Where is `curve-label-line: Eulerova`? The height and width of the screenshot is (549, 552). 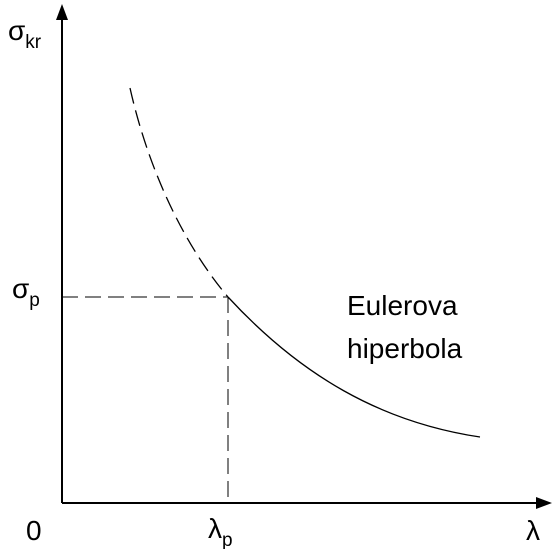
curve-label-line: Eulerova is located at coordinates (402, 305).